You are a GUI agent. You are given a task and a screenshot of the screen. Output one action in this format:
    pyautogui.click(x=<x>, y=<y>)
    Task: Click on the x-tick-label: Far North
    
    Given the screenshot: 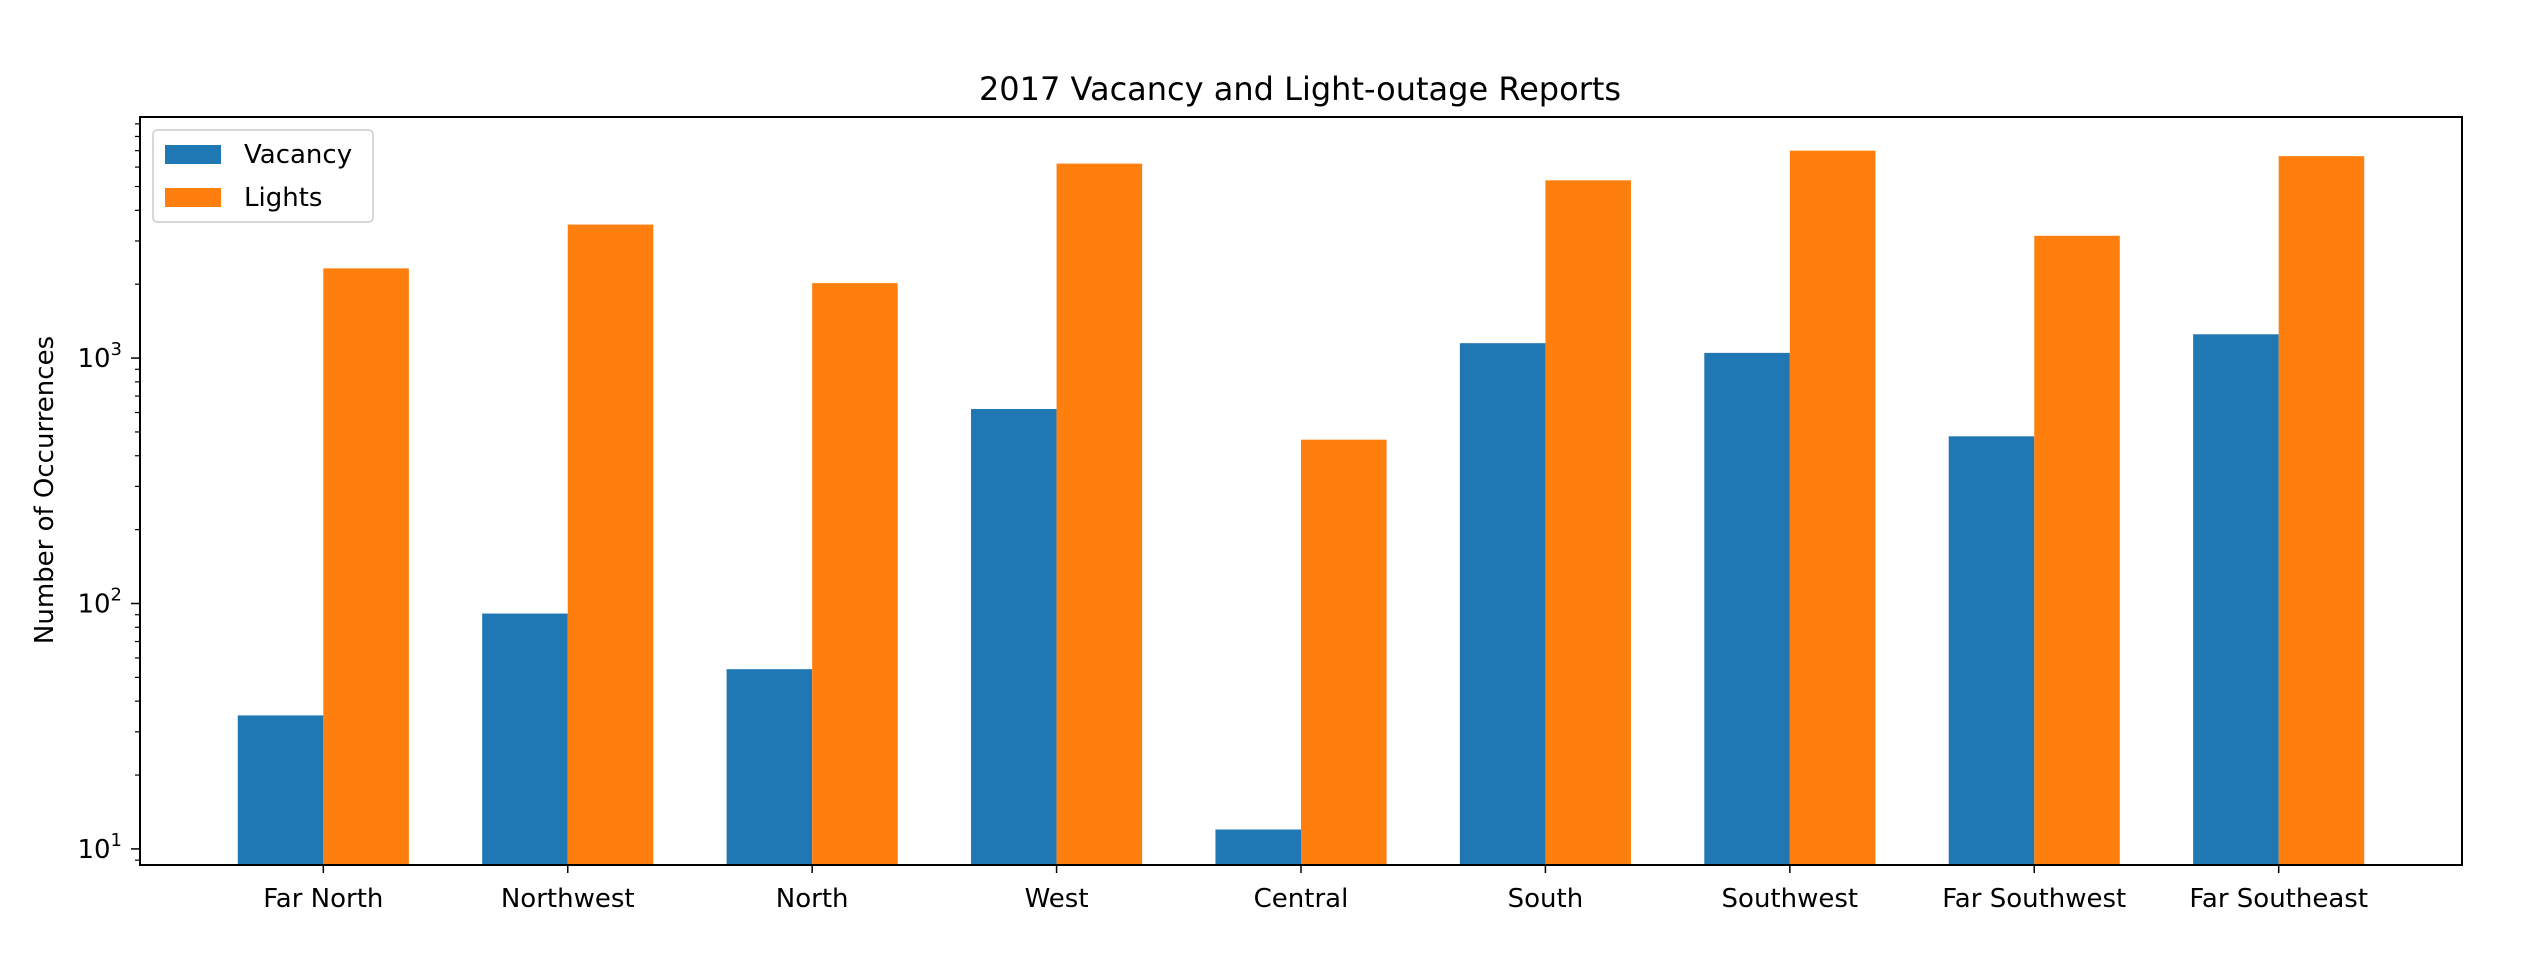 What is the action you would take?
    pyautogui.click(x=323, y=899)
    